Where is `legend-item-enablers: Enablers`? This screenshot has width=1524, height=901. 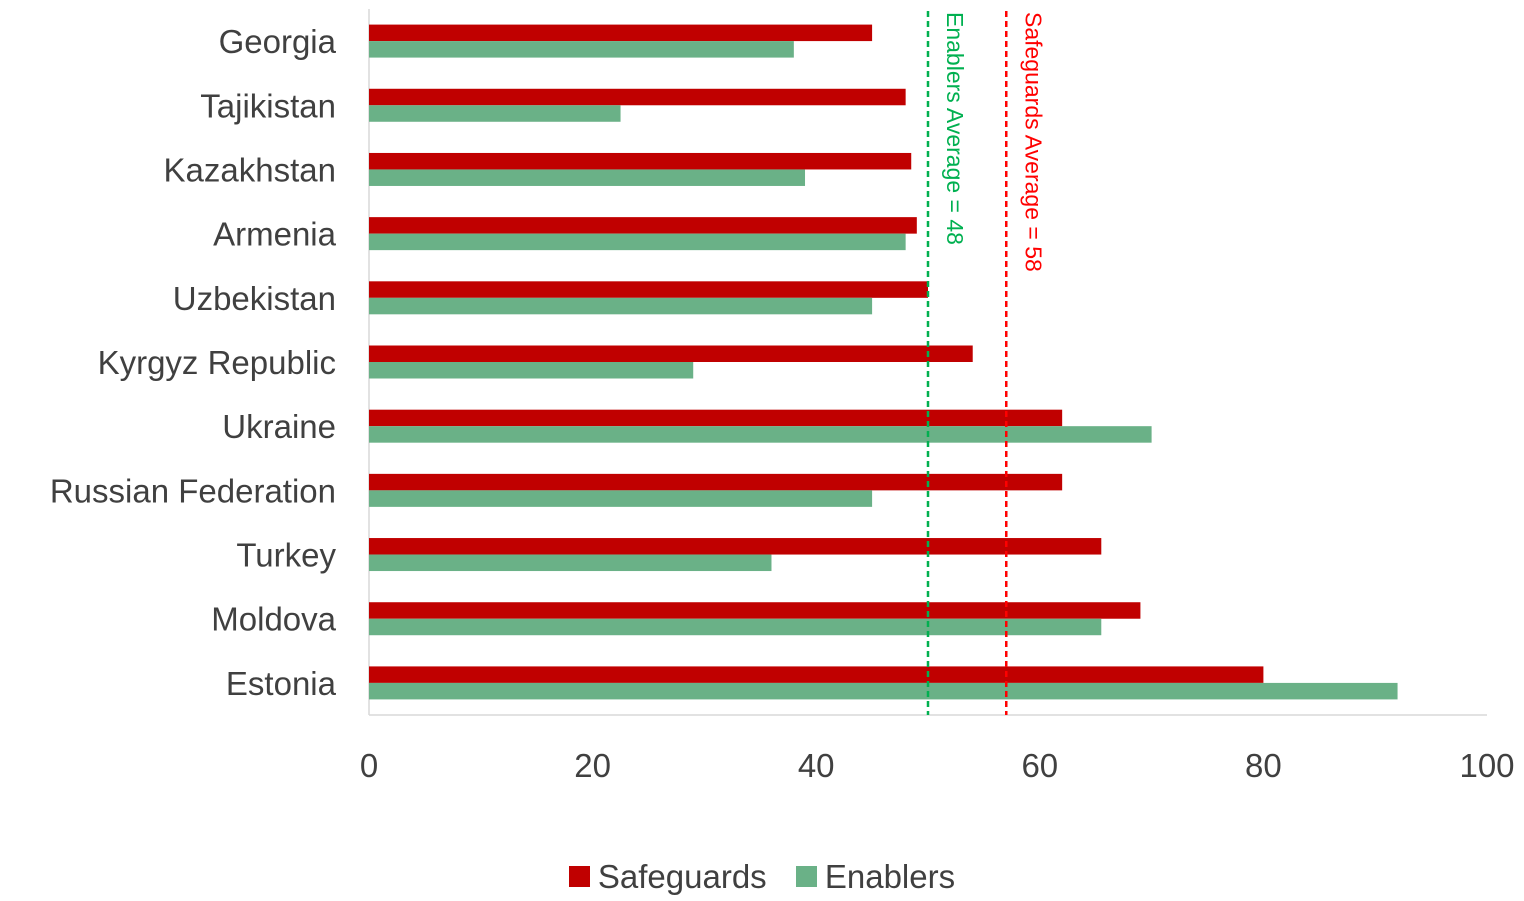
legend-item-enablers: Enablers is located at coordinates (875, 877).